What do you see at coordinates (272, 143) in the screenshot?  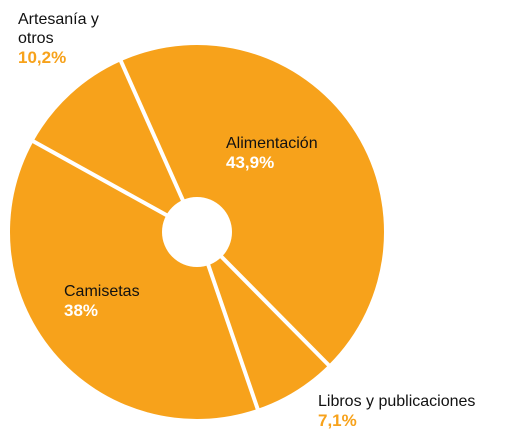 I see `category-label: Alimentación` at bounding box center [272, 143].